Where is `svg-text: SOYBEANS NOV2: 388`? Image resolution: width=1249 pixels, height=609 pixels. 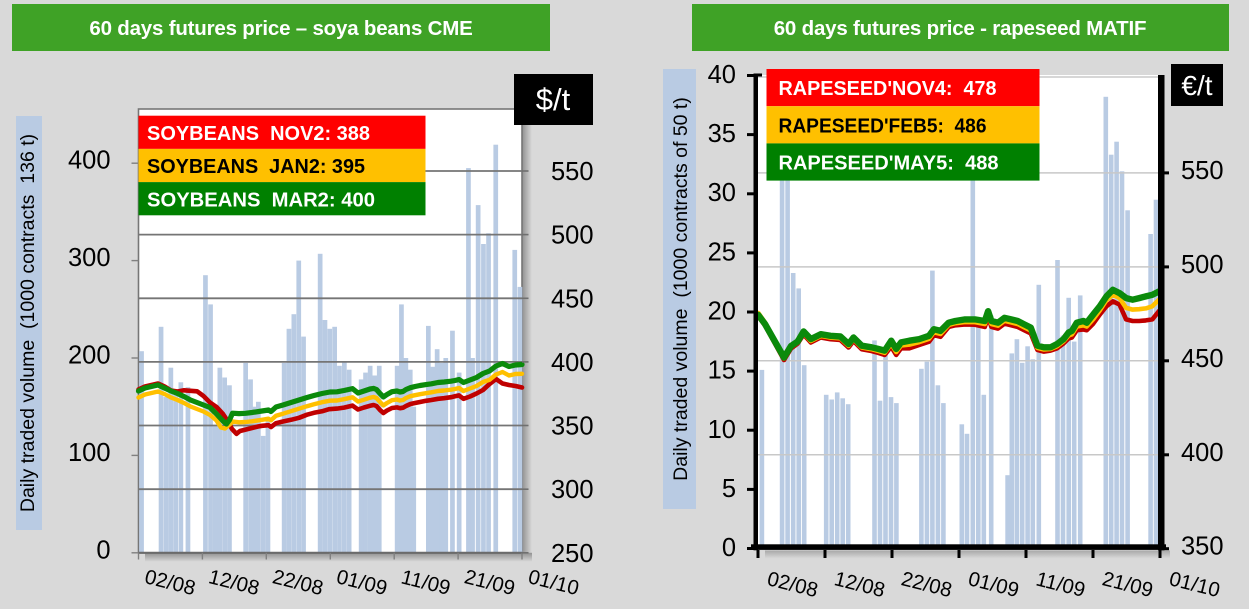 svg-text: SOYBEANS NOV2: 388 is located at coordinates (258, 134).